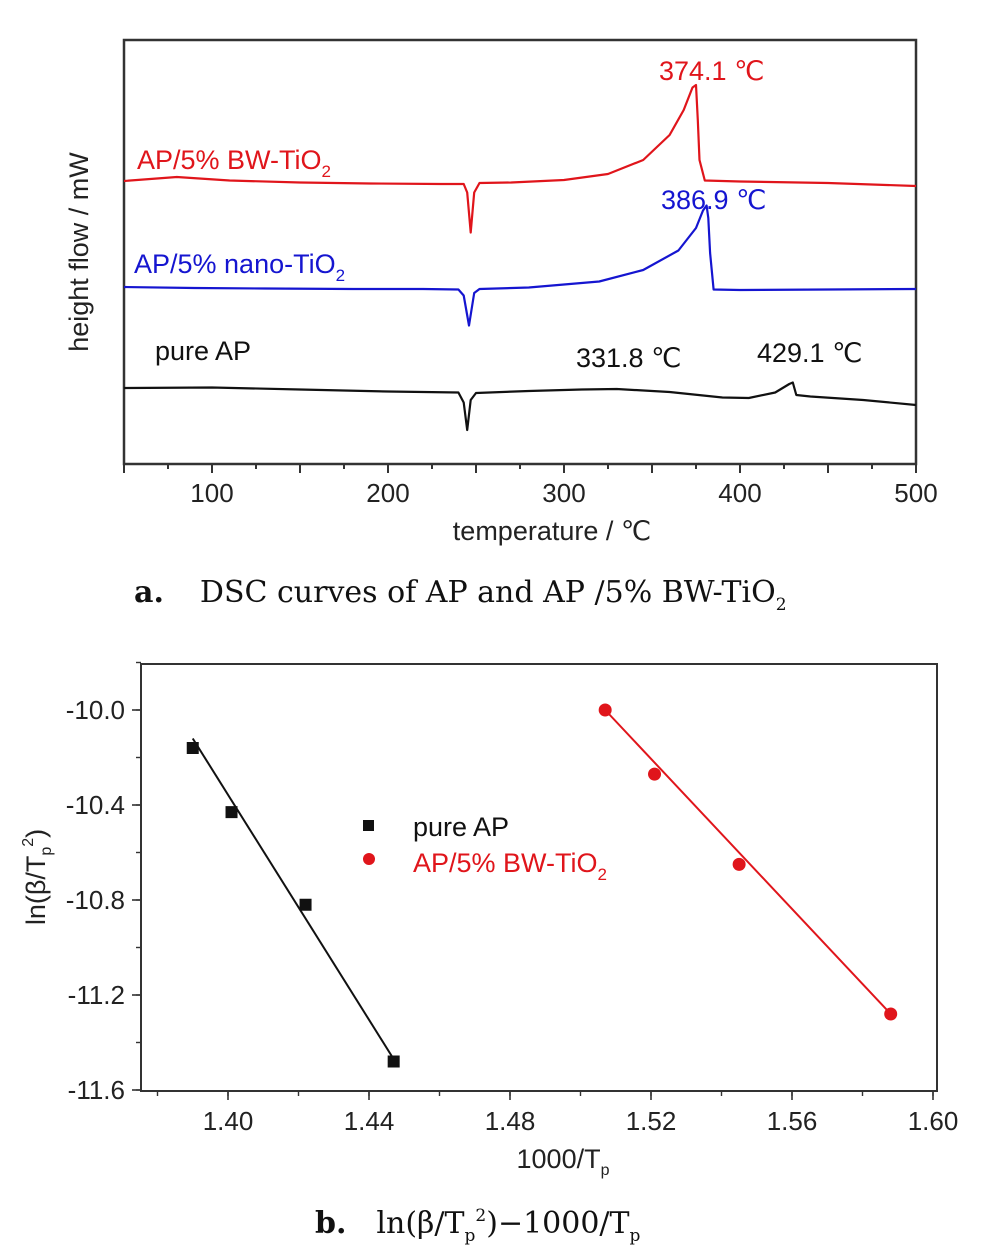 The width and height of the screenshot is (992, 1260). I want to click on legend-label-pure-ap: pure AP, so click(461, 827).